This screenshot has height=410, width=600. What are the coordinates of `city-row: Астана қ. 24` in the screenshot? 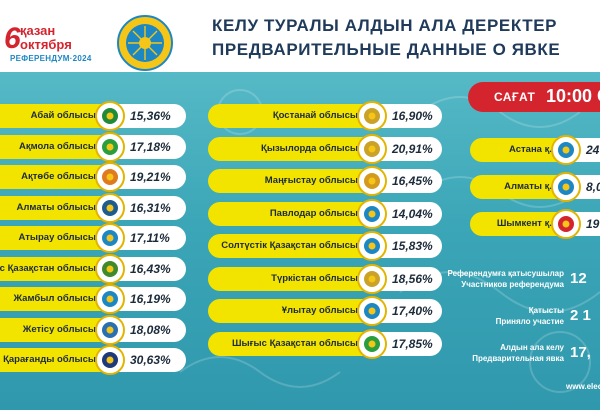 It's located at (535, 150).